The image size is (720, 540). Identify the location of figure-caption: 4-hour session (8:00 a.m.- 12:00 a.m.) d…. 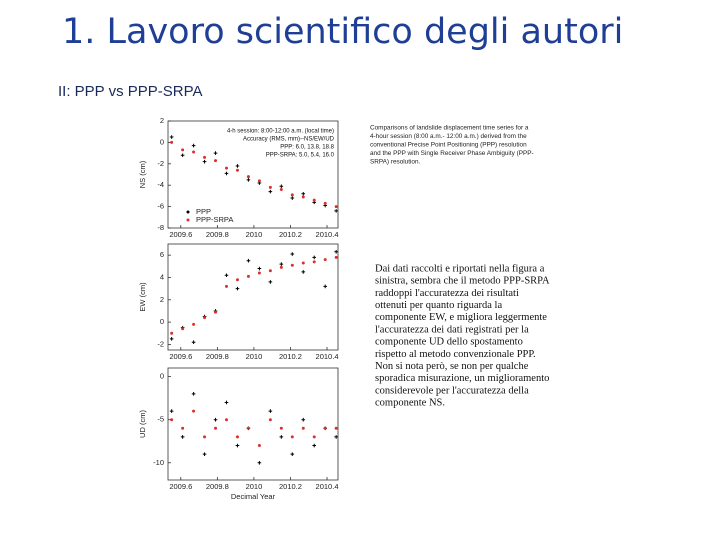
(448, 136).